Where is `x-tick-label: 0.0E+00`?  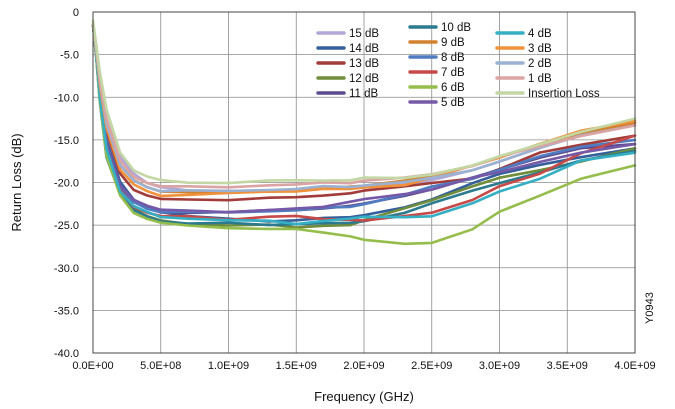 x-tick-label: 0.0E+00 is located at coordinates (92, 366).